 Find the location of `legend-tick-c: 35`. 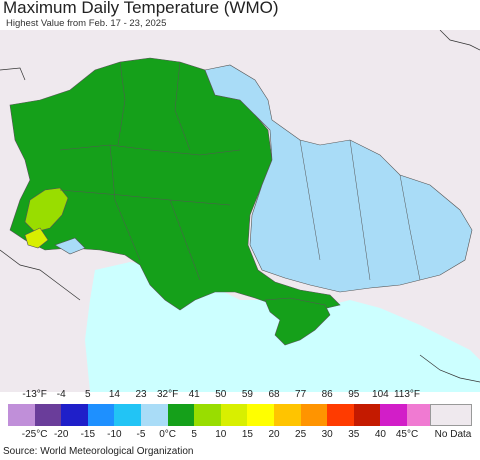

legend-tick-c: 35 is located at coordinates (354, 434).